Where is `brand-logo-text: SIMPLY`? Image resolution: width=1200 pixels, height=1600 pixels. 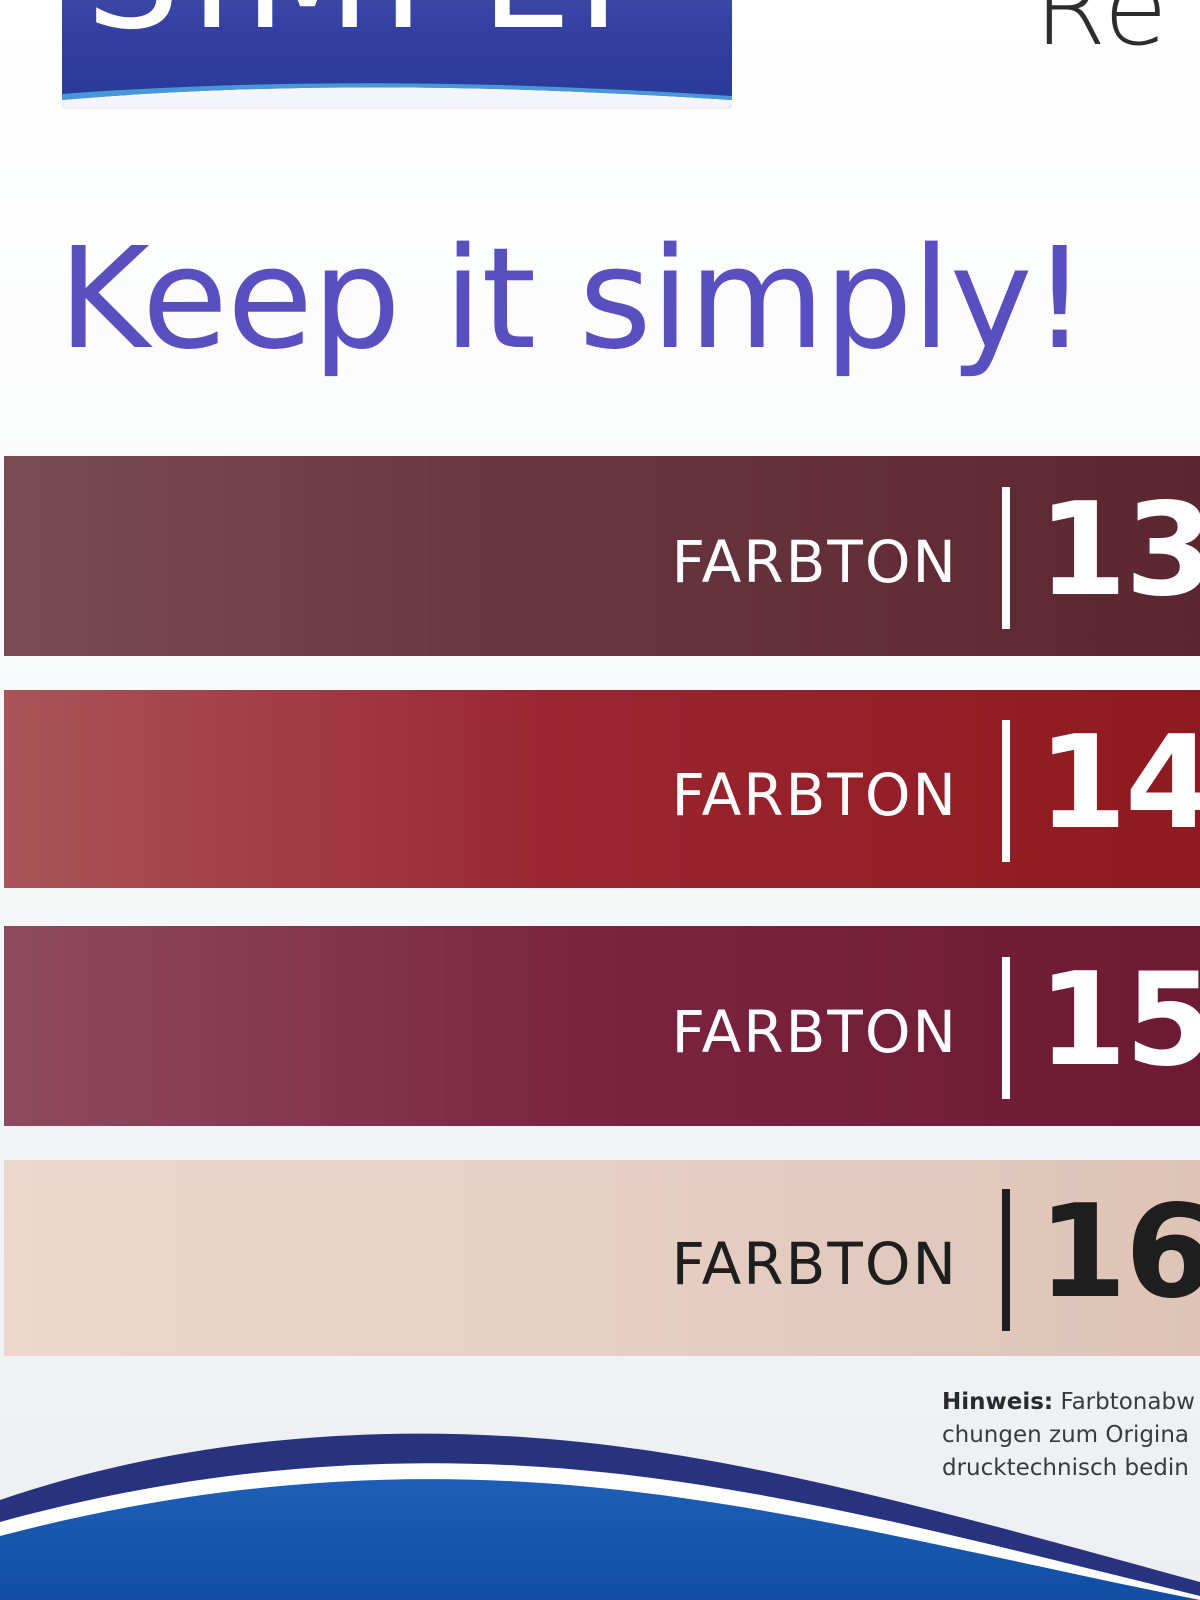
brand-logo-text: SIMPLY is located at coordinates (370, 25).